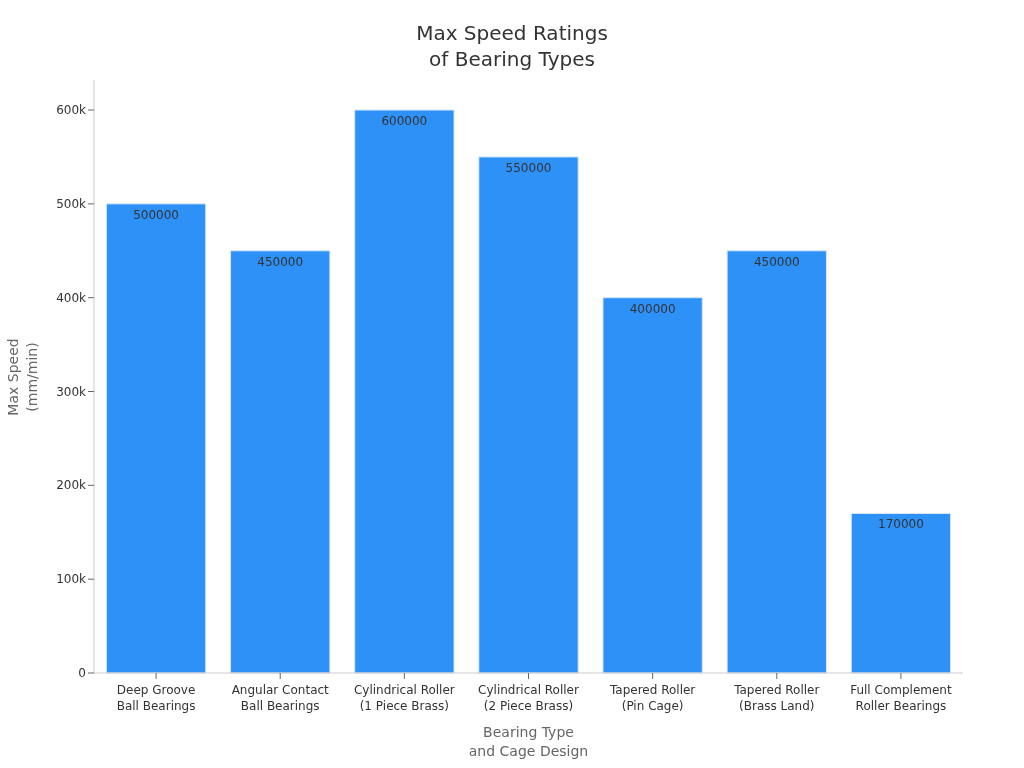 The width and height of the screenshot is (1024, 768). I want to click on y-tick-label: 200k, so click(71, 485).